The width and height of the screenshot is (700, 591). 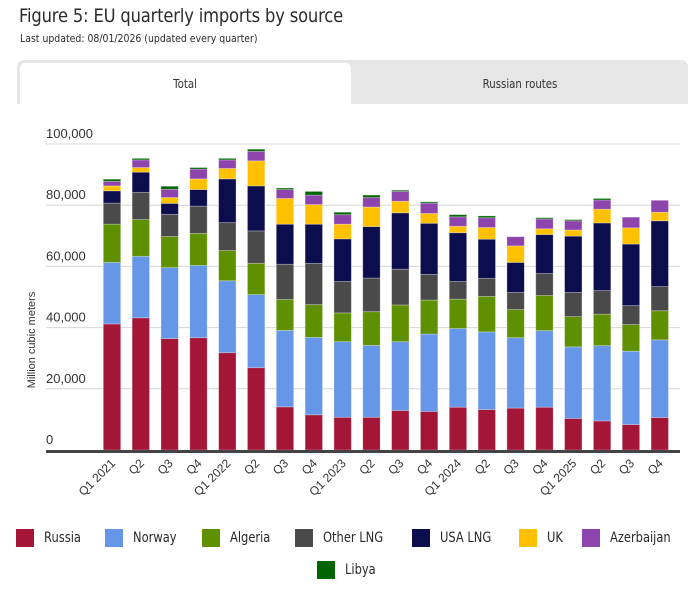 What do you see at coordinates (240, 538) in the screenshot?
I see `legend-item-algeria: Algeria` at bounding box center [240, 538].